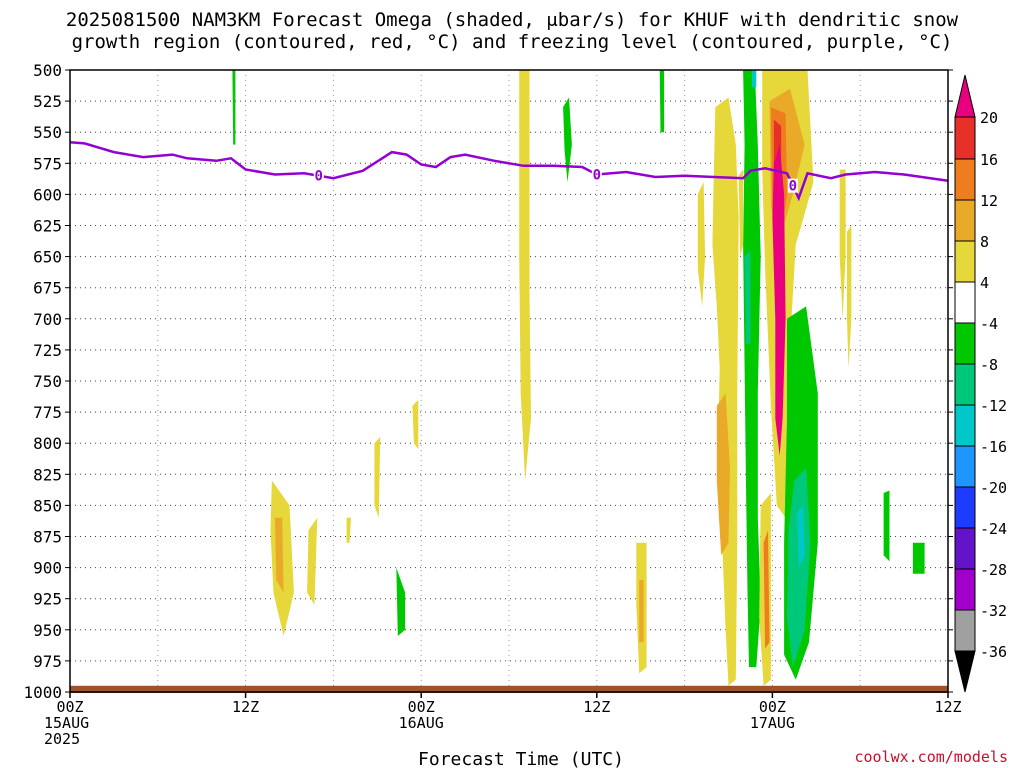 This screenshot has width=1024, height=768. What do you see at coordinates (66, 723) in the screenshot?
I see `x-tick-label: 15AUG` at bounding box center [66, 723].